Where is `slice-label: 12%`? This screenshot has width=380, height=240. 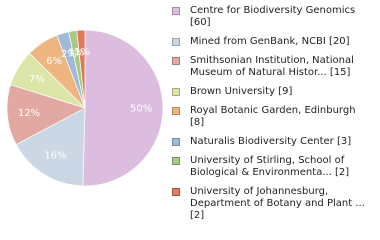
slice-label: 12% is located at coordinates (29, 113).